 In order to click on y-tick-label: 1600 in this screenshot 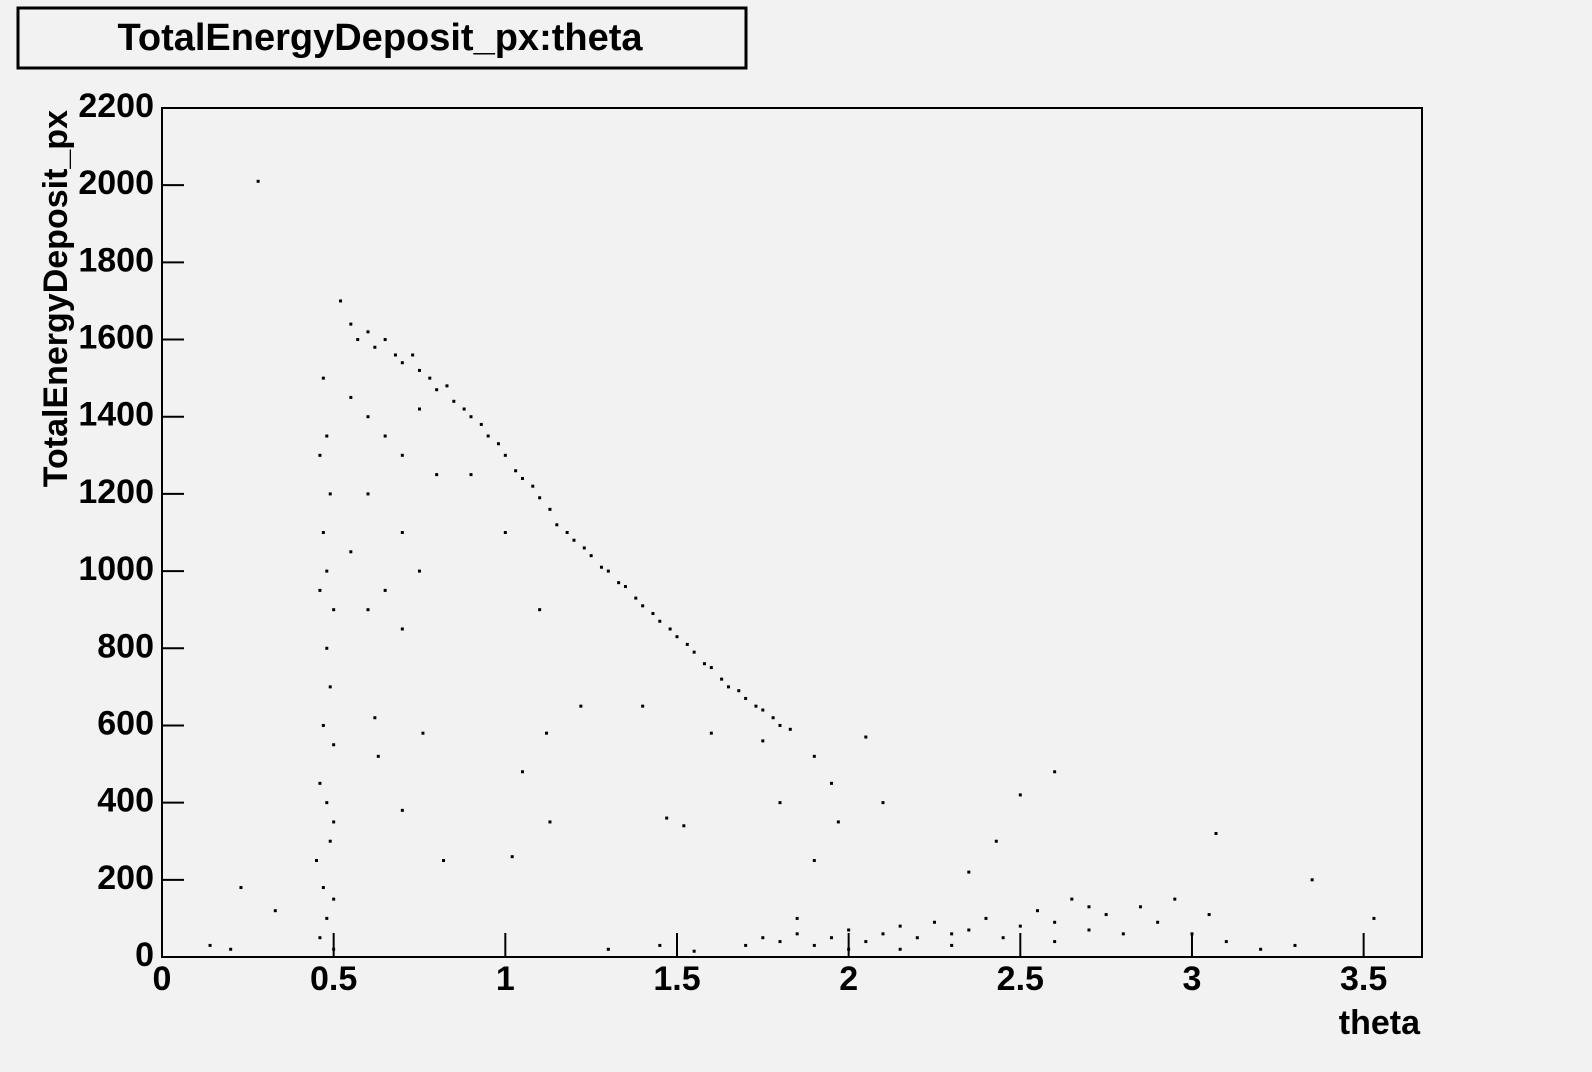, I will do `click(116, 338)`.